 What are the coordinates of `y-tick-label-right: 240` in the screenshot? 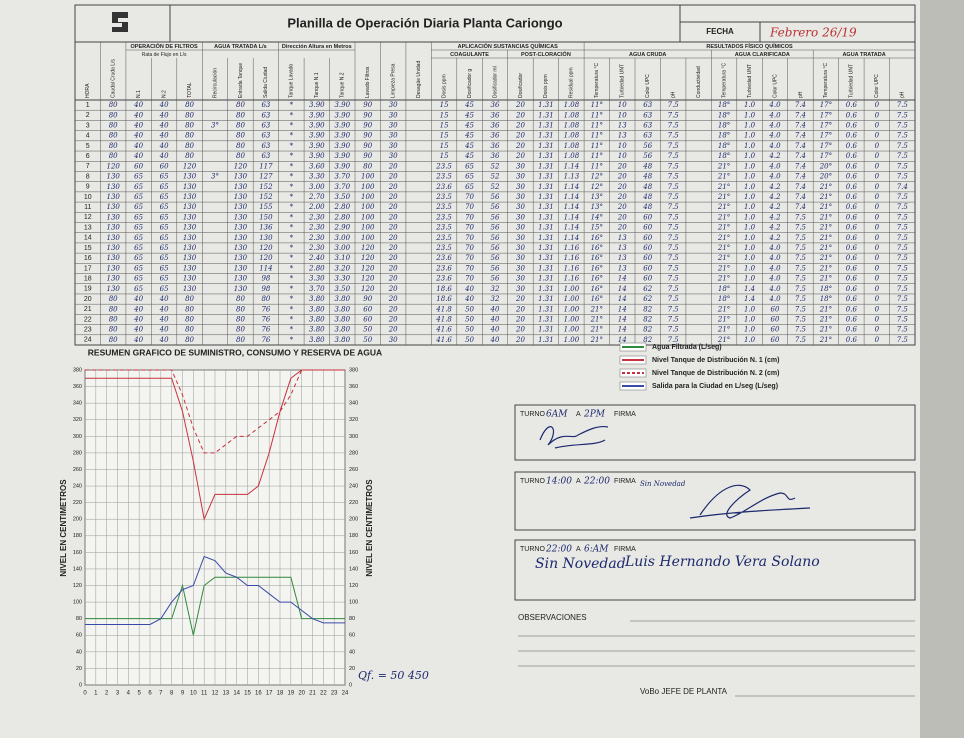 It's located at (353, 487).